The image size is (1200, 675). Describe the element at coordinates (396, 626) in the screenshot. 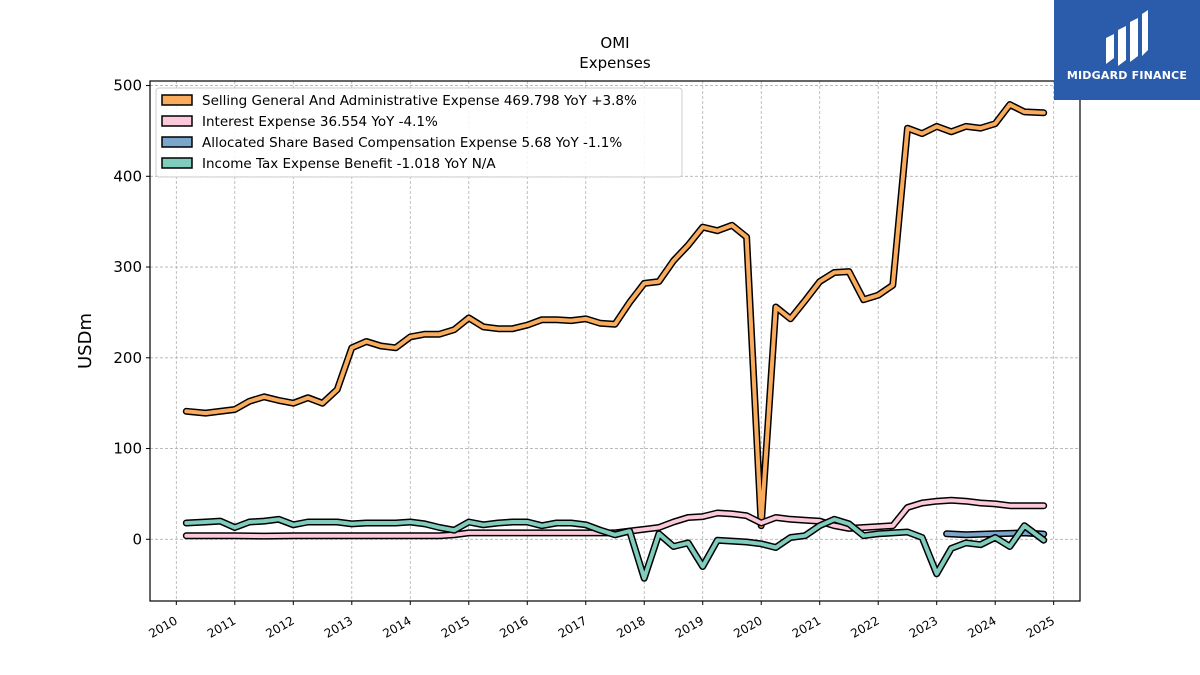

I see `x-tick-label: 2014` at that location.